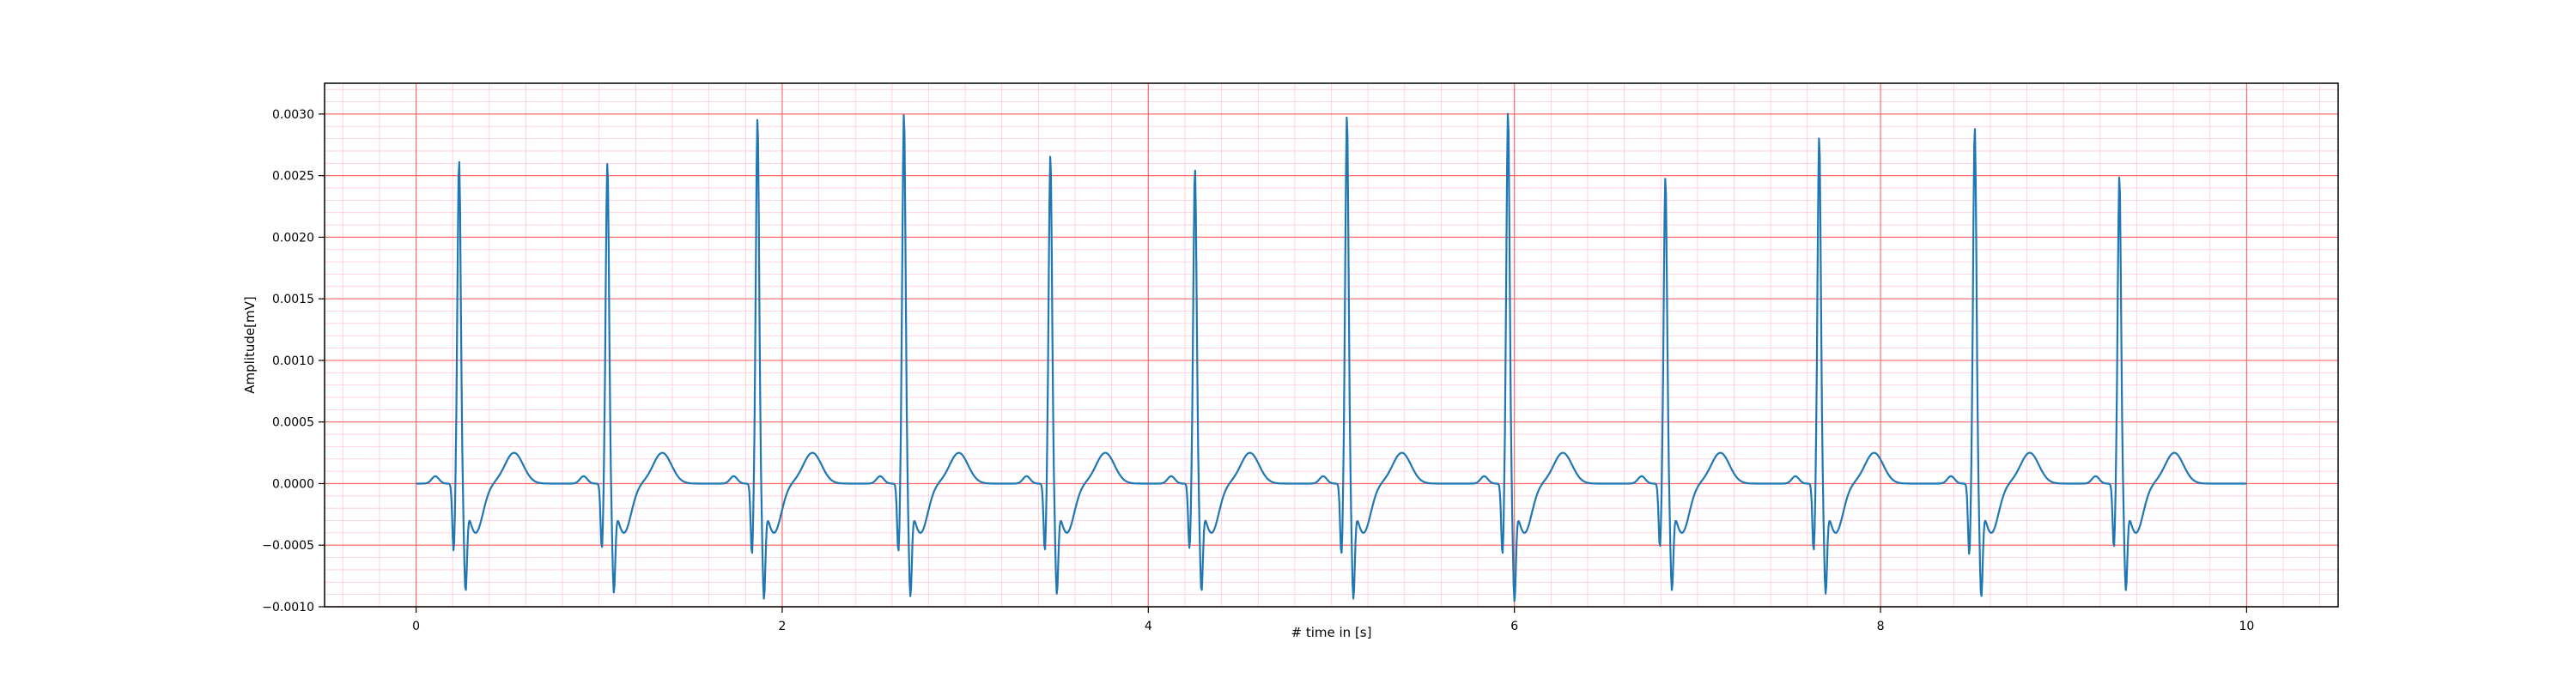 The height and width of the screenshot is (690, 2576). I want to click on x-tick-label: 4, so click(1148, 626).